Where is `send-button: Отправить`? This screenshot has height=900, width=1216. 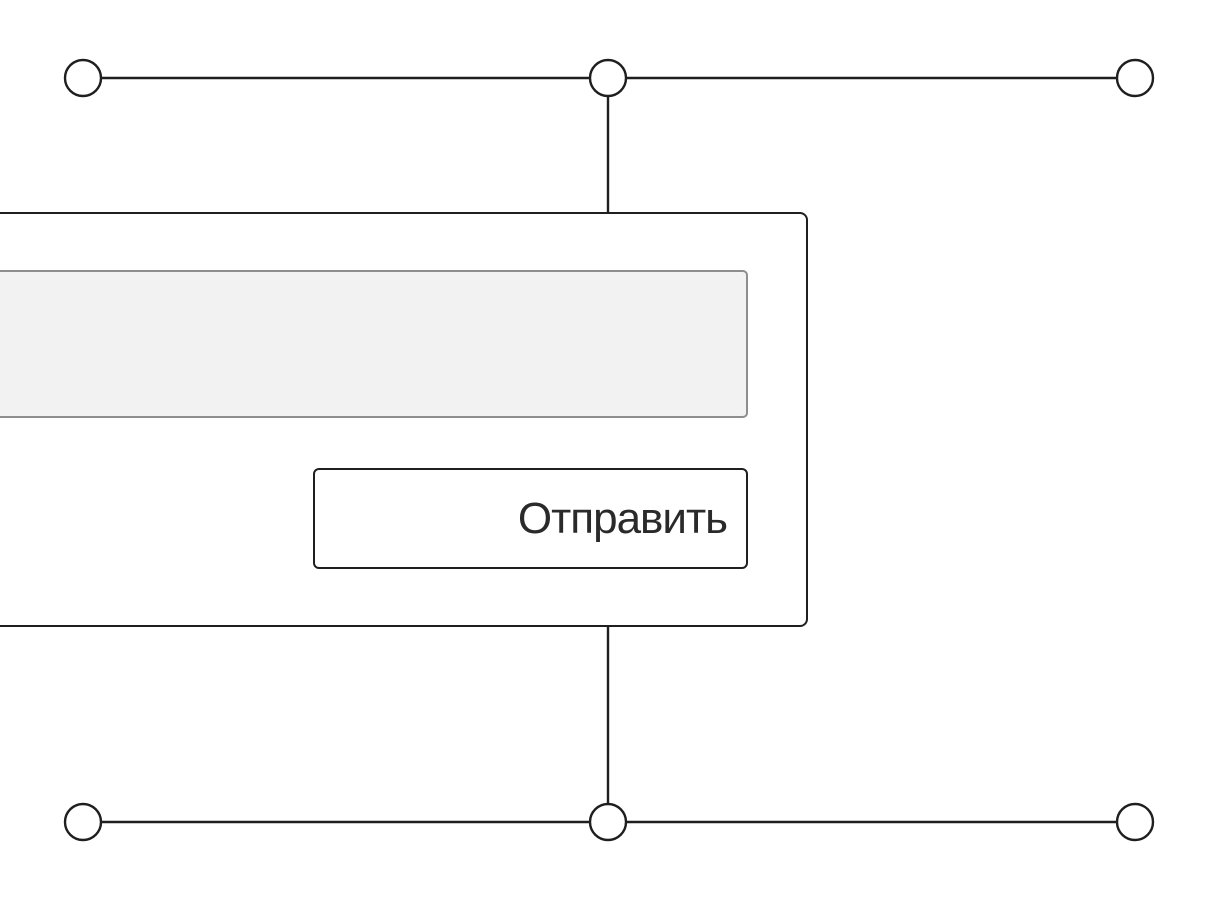
send-button: Отправить is located at coordinates (530, 518).